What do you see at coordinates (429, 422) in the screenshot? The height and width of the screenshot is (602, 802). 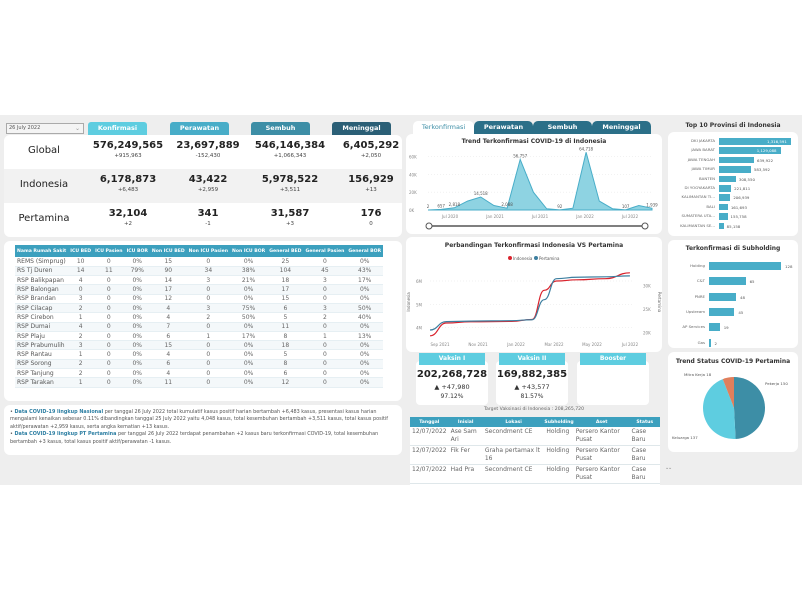 I see `column-header: Tanggal` at bounding box center [429, 422].